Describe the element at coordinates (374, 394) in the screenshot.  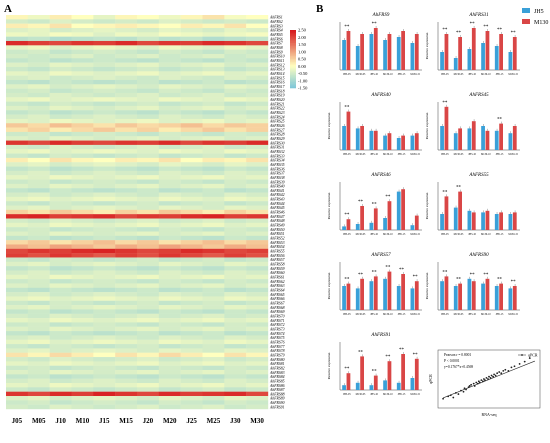
I see `bar-chart-category-label: JH5-10` at that location.